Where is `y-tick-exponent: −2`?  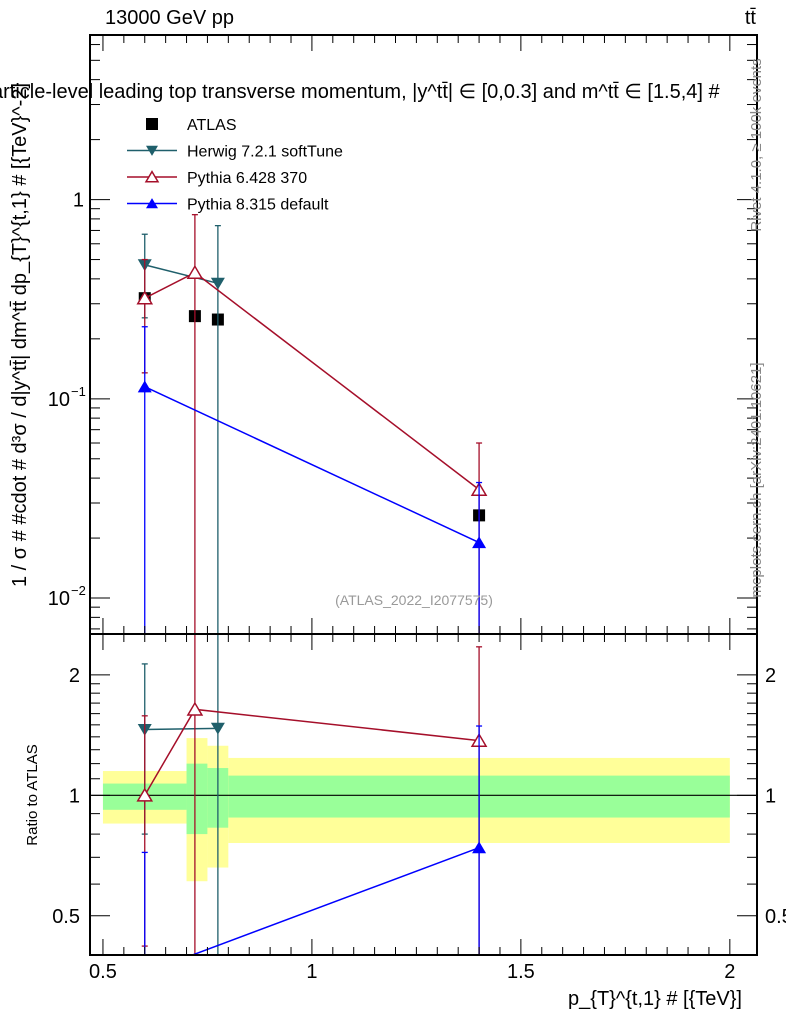
y-tick-exponent: −2 is located at coordinates (78, 590).